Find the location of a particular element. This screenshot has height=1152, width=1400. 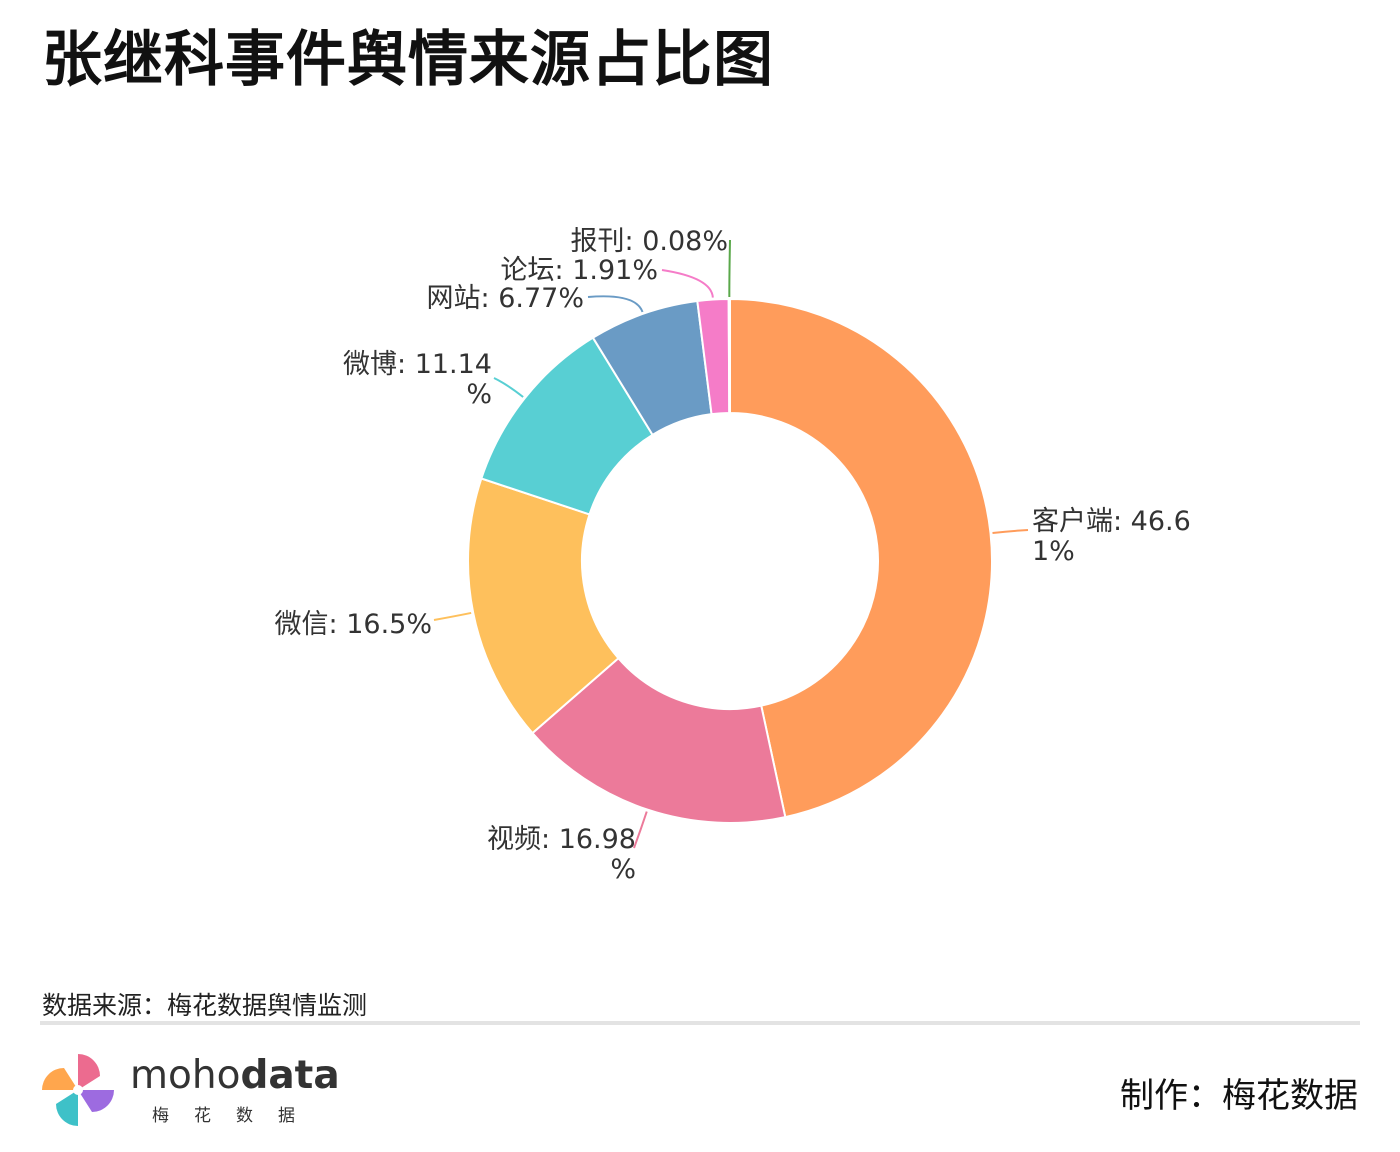

brand-cn: 梅花数据 is located at coordinates (236, 1116).